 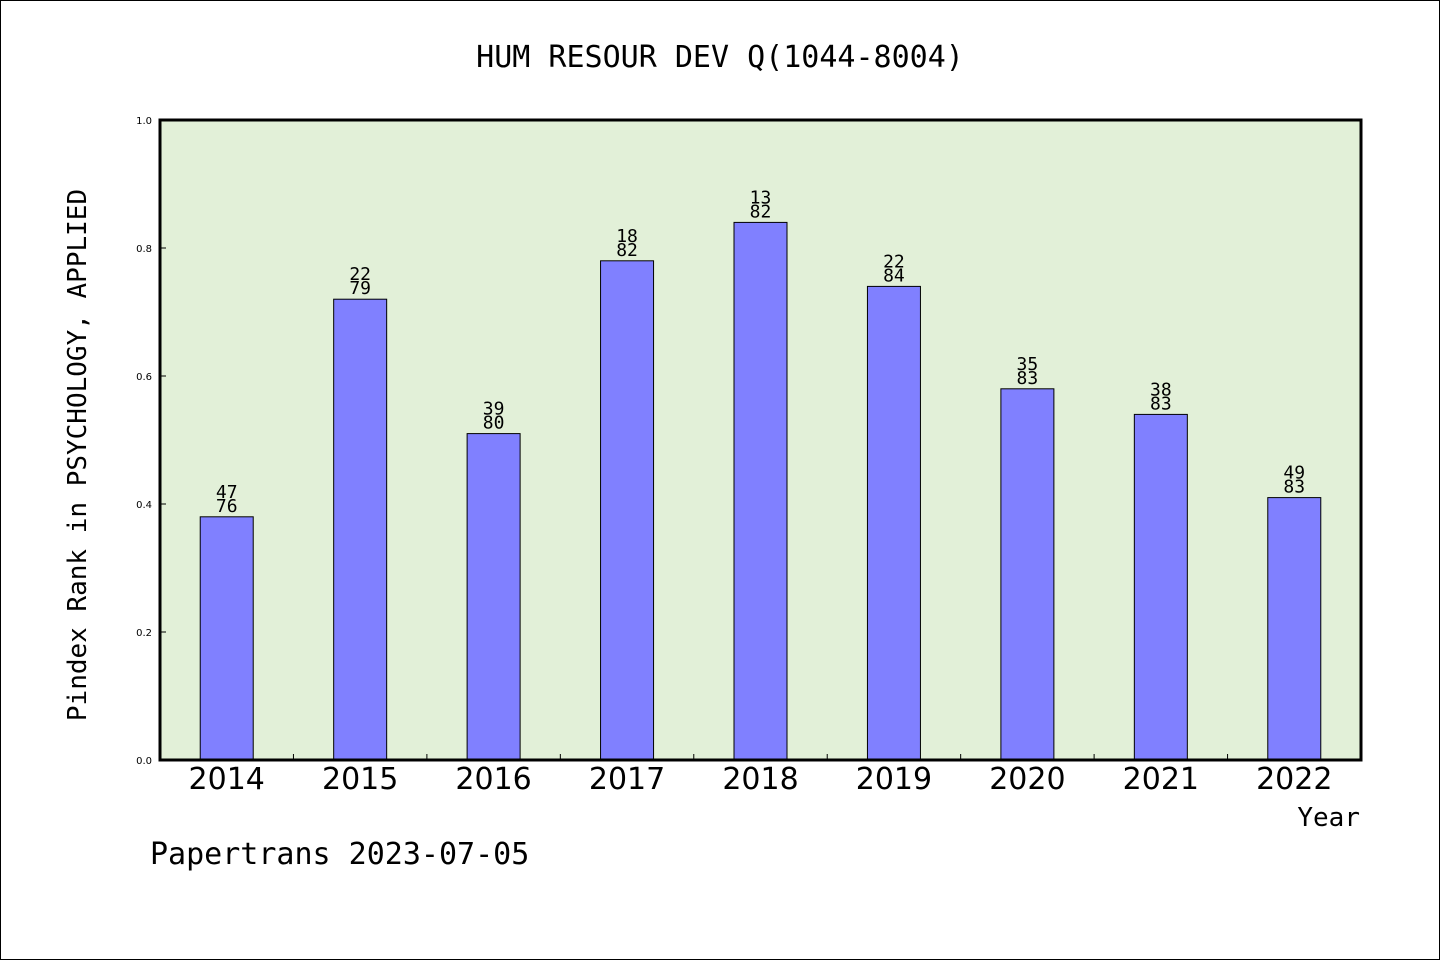 What do you see at coordinates (1294, 779) in the screenshot?
I see `x-tick-label: 2022` at bounding box center [1294, 779].